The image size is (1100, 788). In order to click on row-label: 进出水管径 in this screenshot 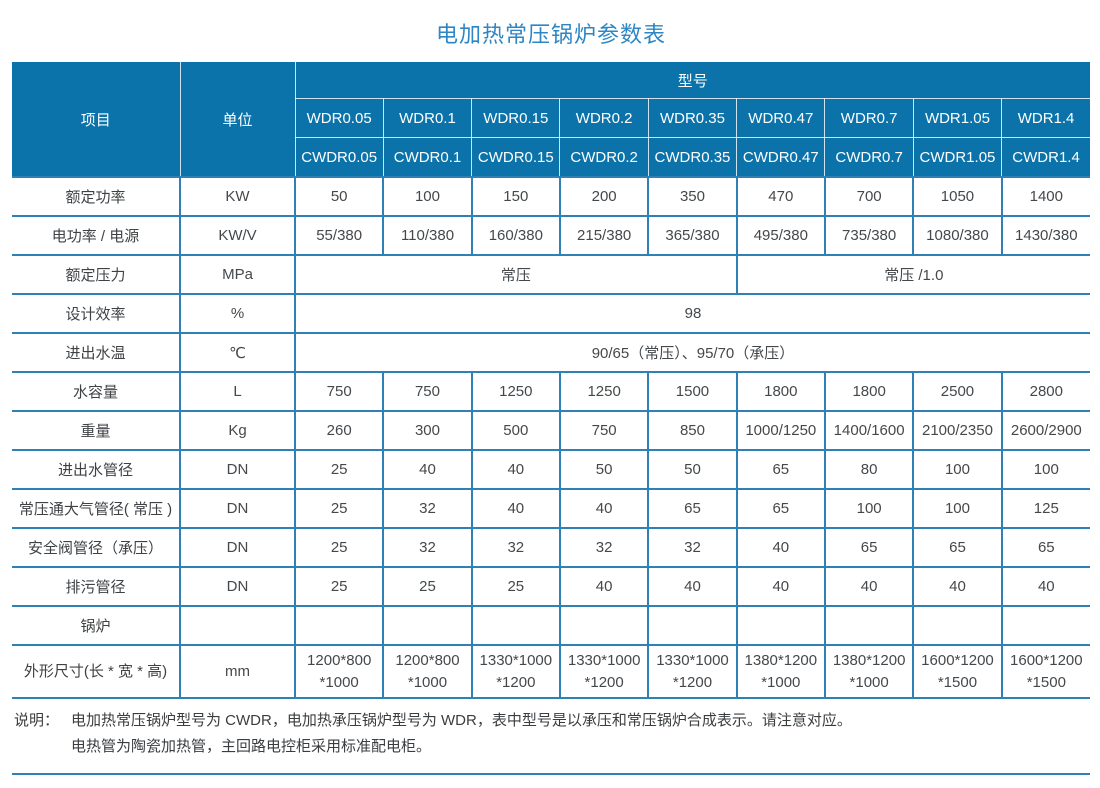, I will do `click(96, 469)`.